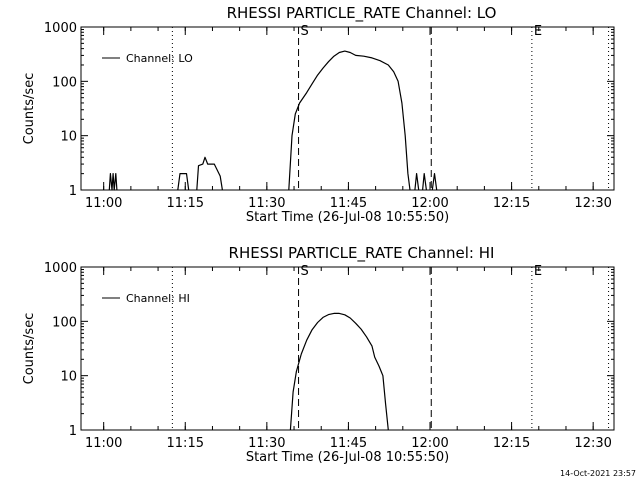 Image resolution: width=640 pixels, height=480 pixels. Describe the element at coordinates (598, 473) in the screenshot. I see `footer-timestamp: 14-Oct-2021 23:57` at that location.